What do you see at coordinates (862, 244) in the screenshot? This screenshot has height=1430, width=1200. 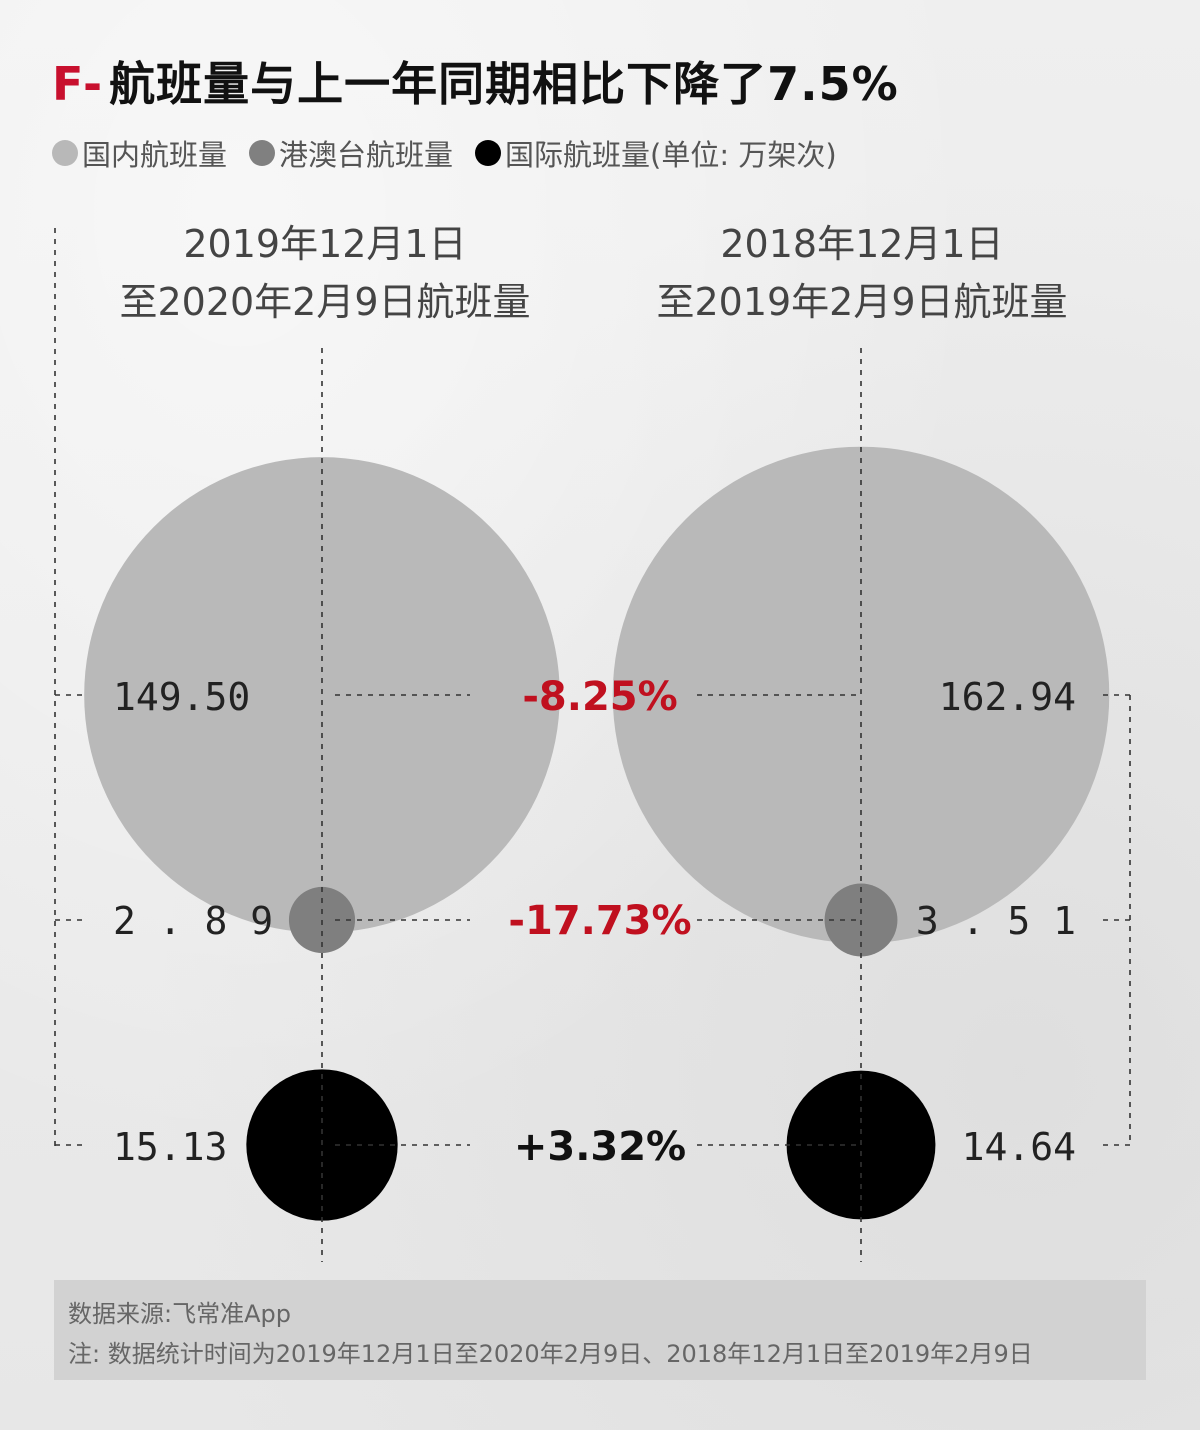 I see `period-right-line1: 2018年12月1日` at bounding box center [862, 244].